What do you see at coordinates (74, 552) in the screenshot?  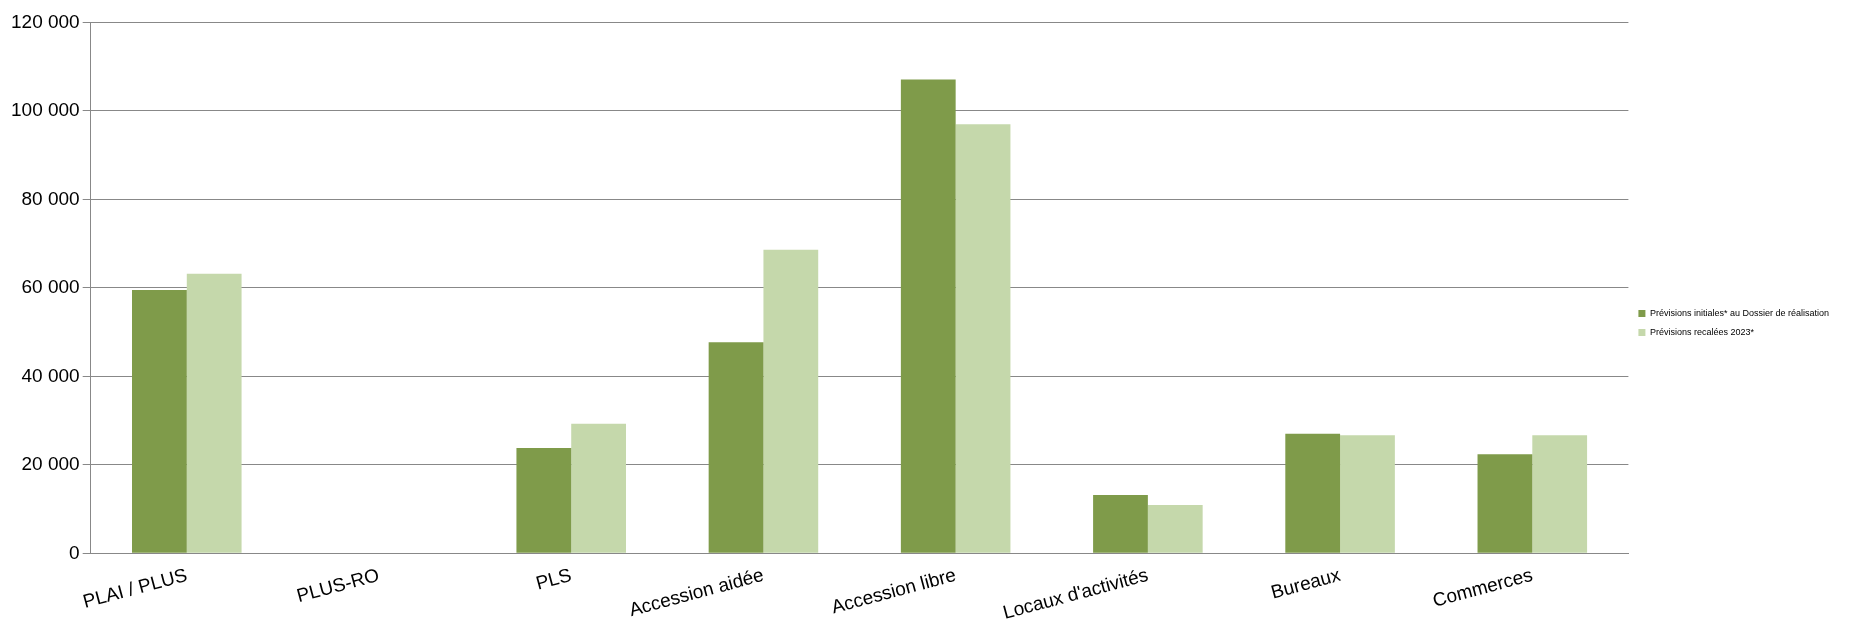 I see `y-tick-label: 0` at bounding box center [74, 552].